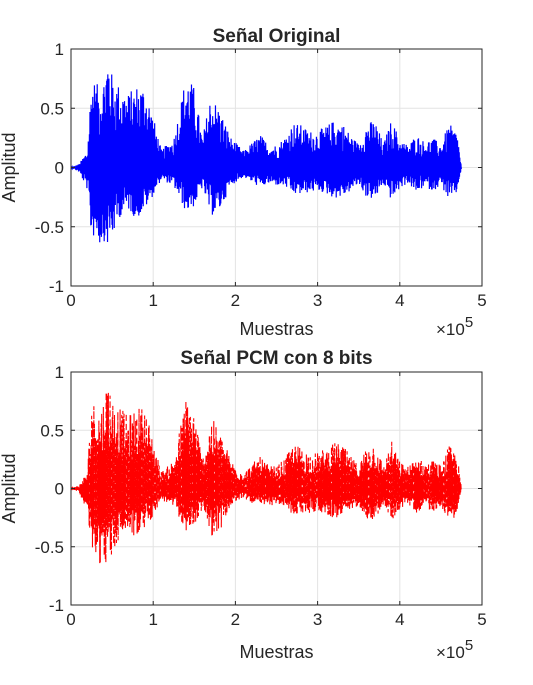  What do you see at coordinates (469, 645) in the screenshot?
I see `x-multiplier-exp-pcm: 5` at bounding box center [469, 645].